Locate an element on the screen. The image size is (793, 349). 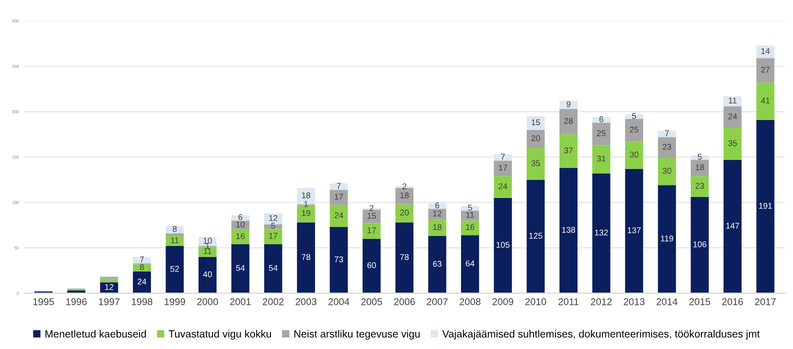
data-label: 24 is located at coordinates (339, 215).